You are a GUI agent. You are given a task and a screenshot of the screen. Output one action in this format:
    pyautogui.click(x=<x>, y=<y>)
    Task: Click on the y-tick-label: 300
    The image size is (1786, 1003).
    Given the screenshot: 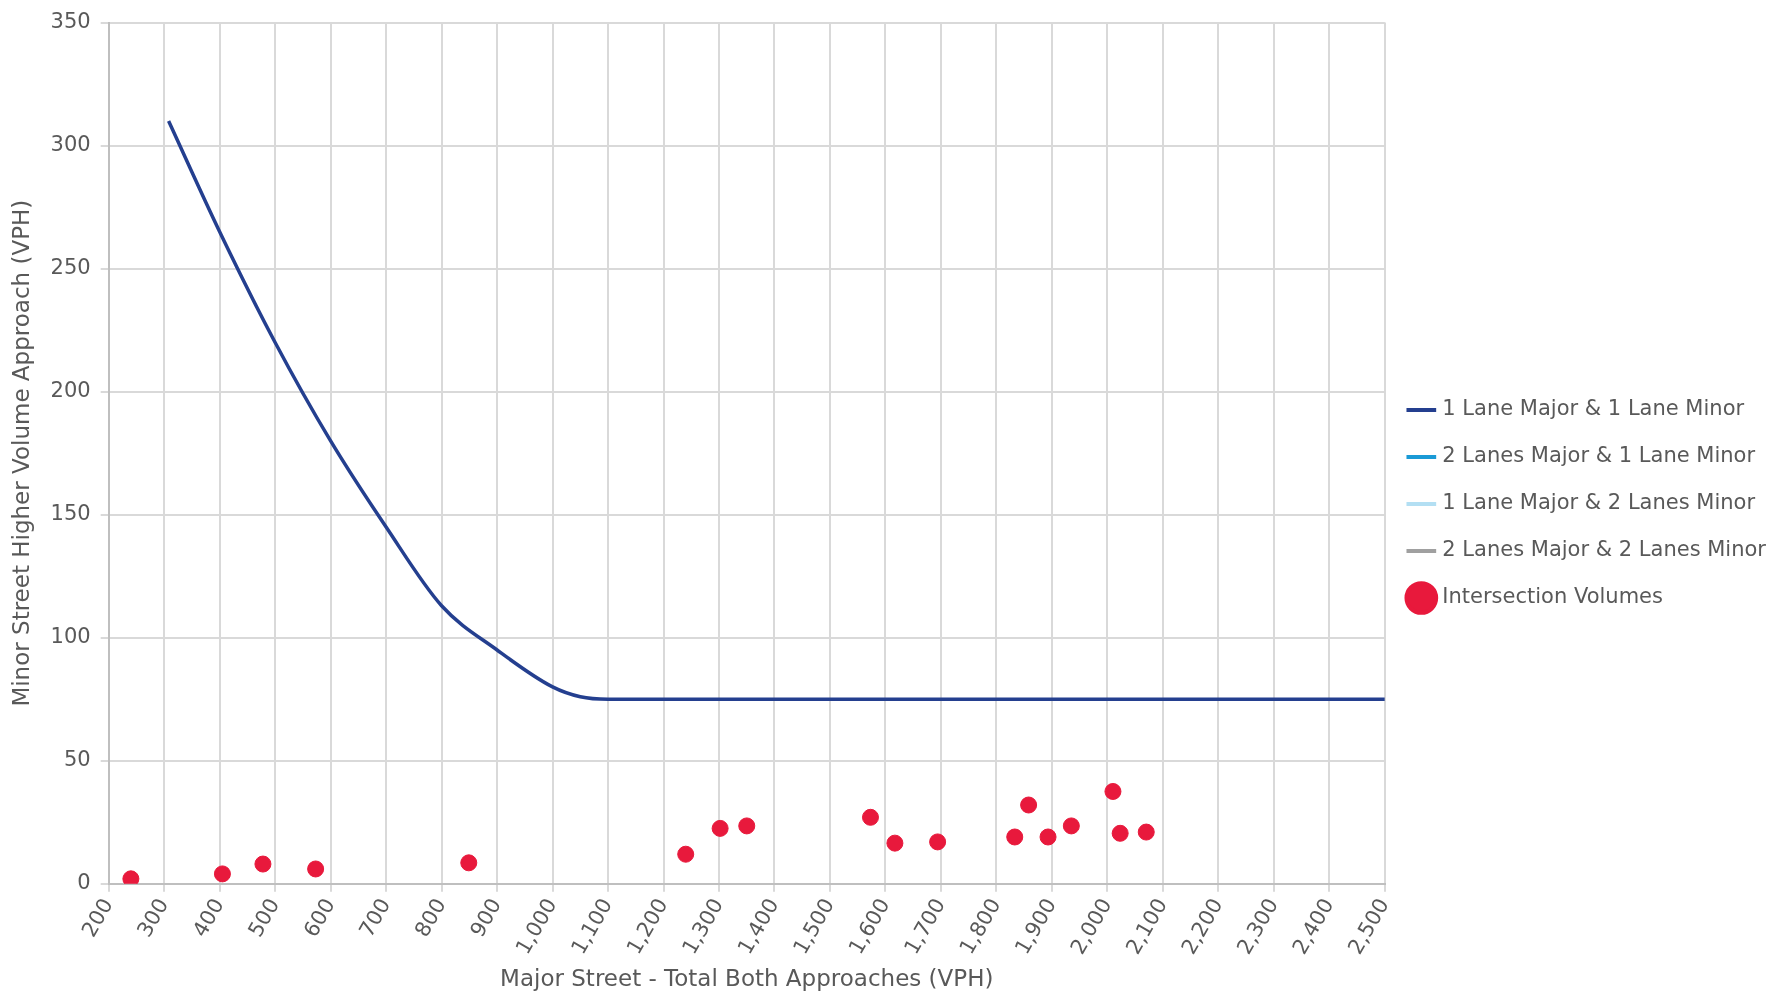 What is the action you would take?
    pyautogui.click(x=70, y=144)
    